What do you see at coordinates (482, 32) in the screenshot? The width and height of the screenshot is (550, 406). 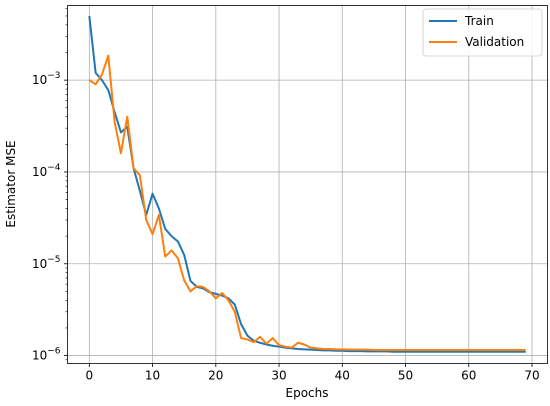 I see `legend: Train Validation` at bounding box center [482, 32].